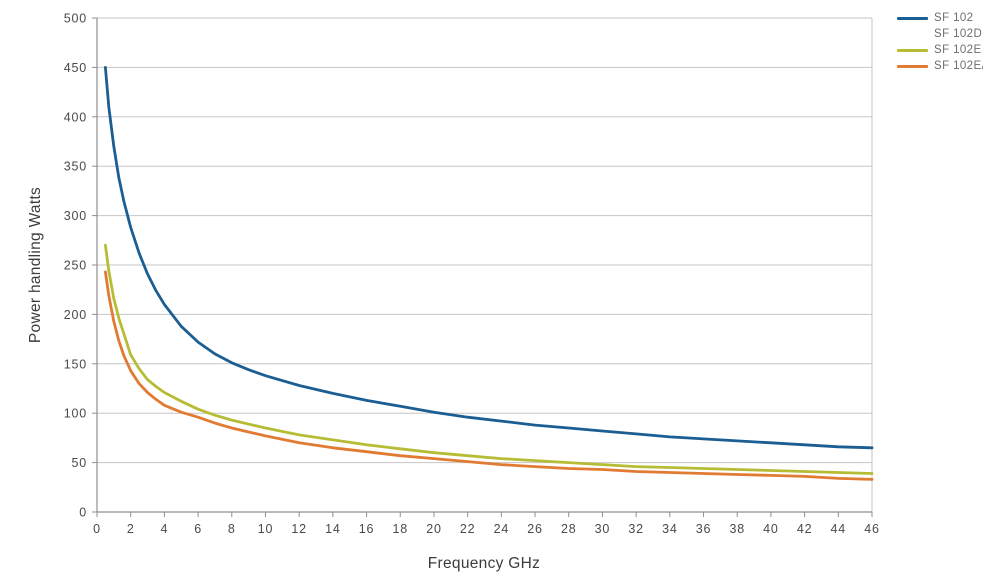  Describe the element at coordinates (636, 529) in the screenshot. I see `x-tick-label-32: 32` at that location.